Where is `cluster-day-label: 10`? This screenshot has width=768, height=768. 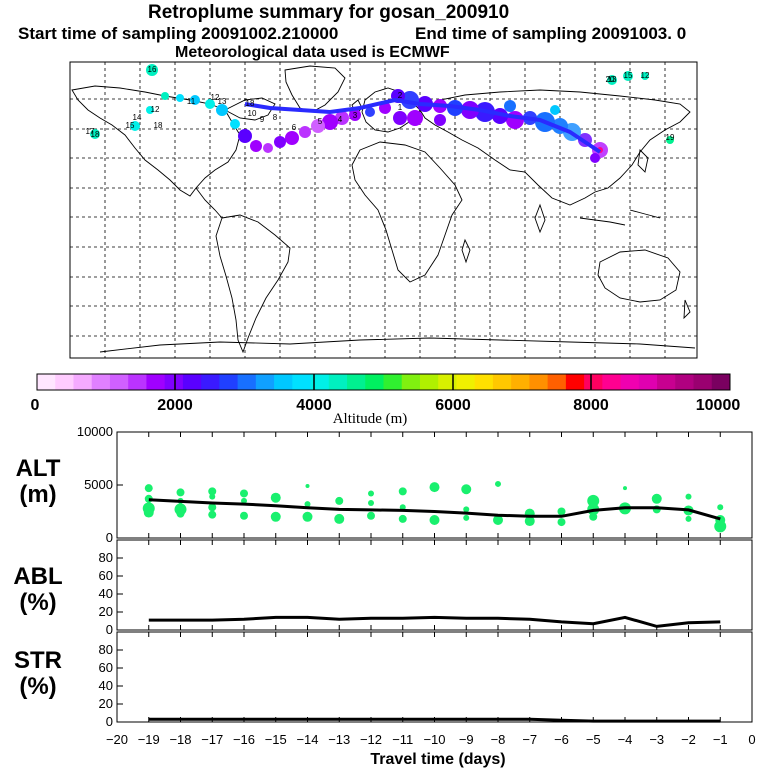 cluster-day-label: 10 is located at coordinates (252, 113).